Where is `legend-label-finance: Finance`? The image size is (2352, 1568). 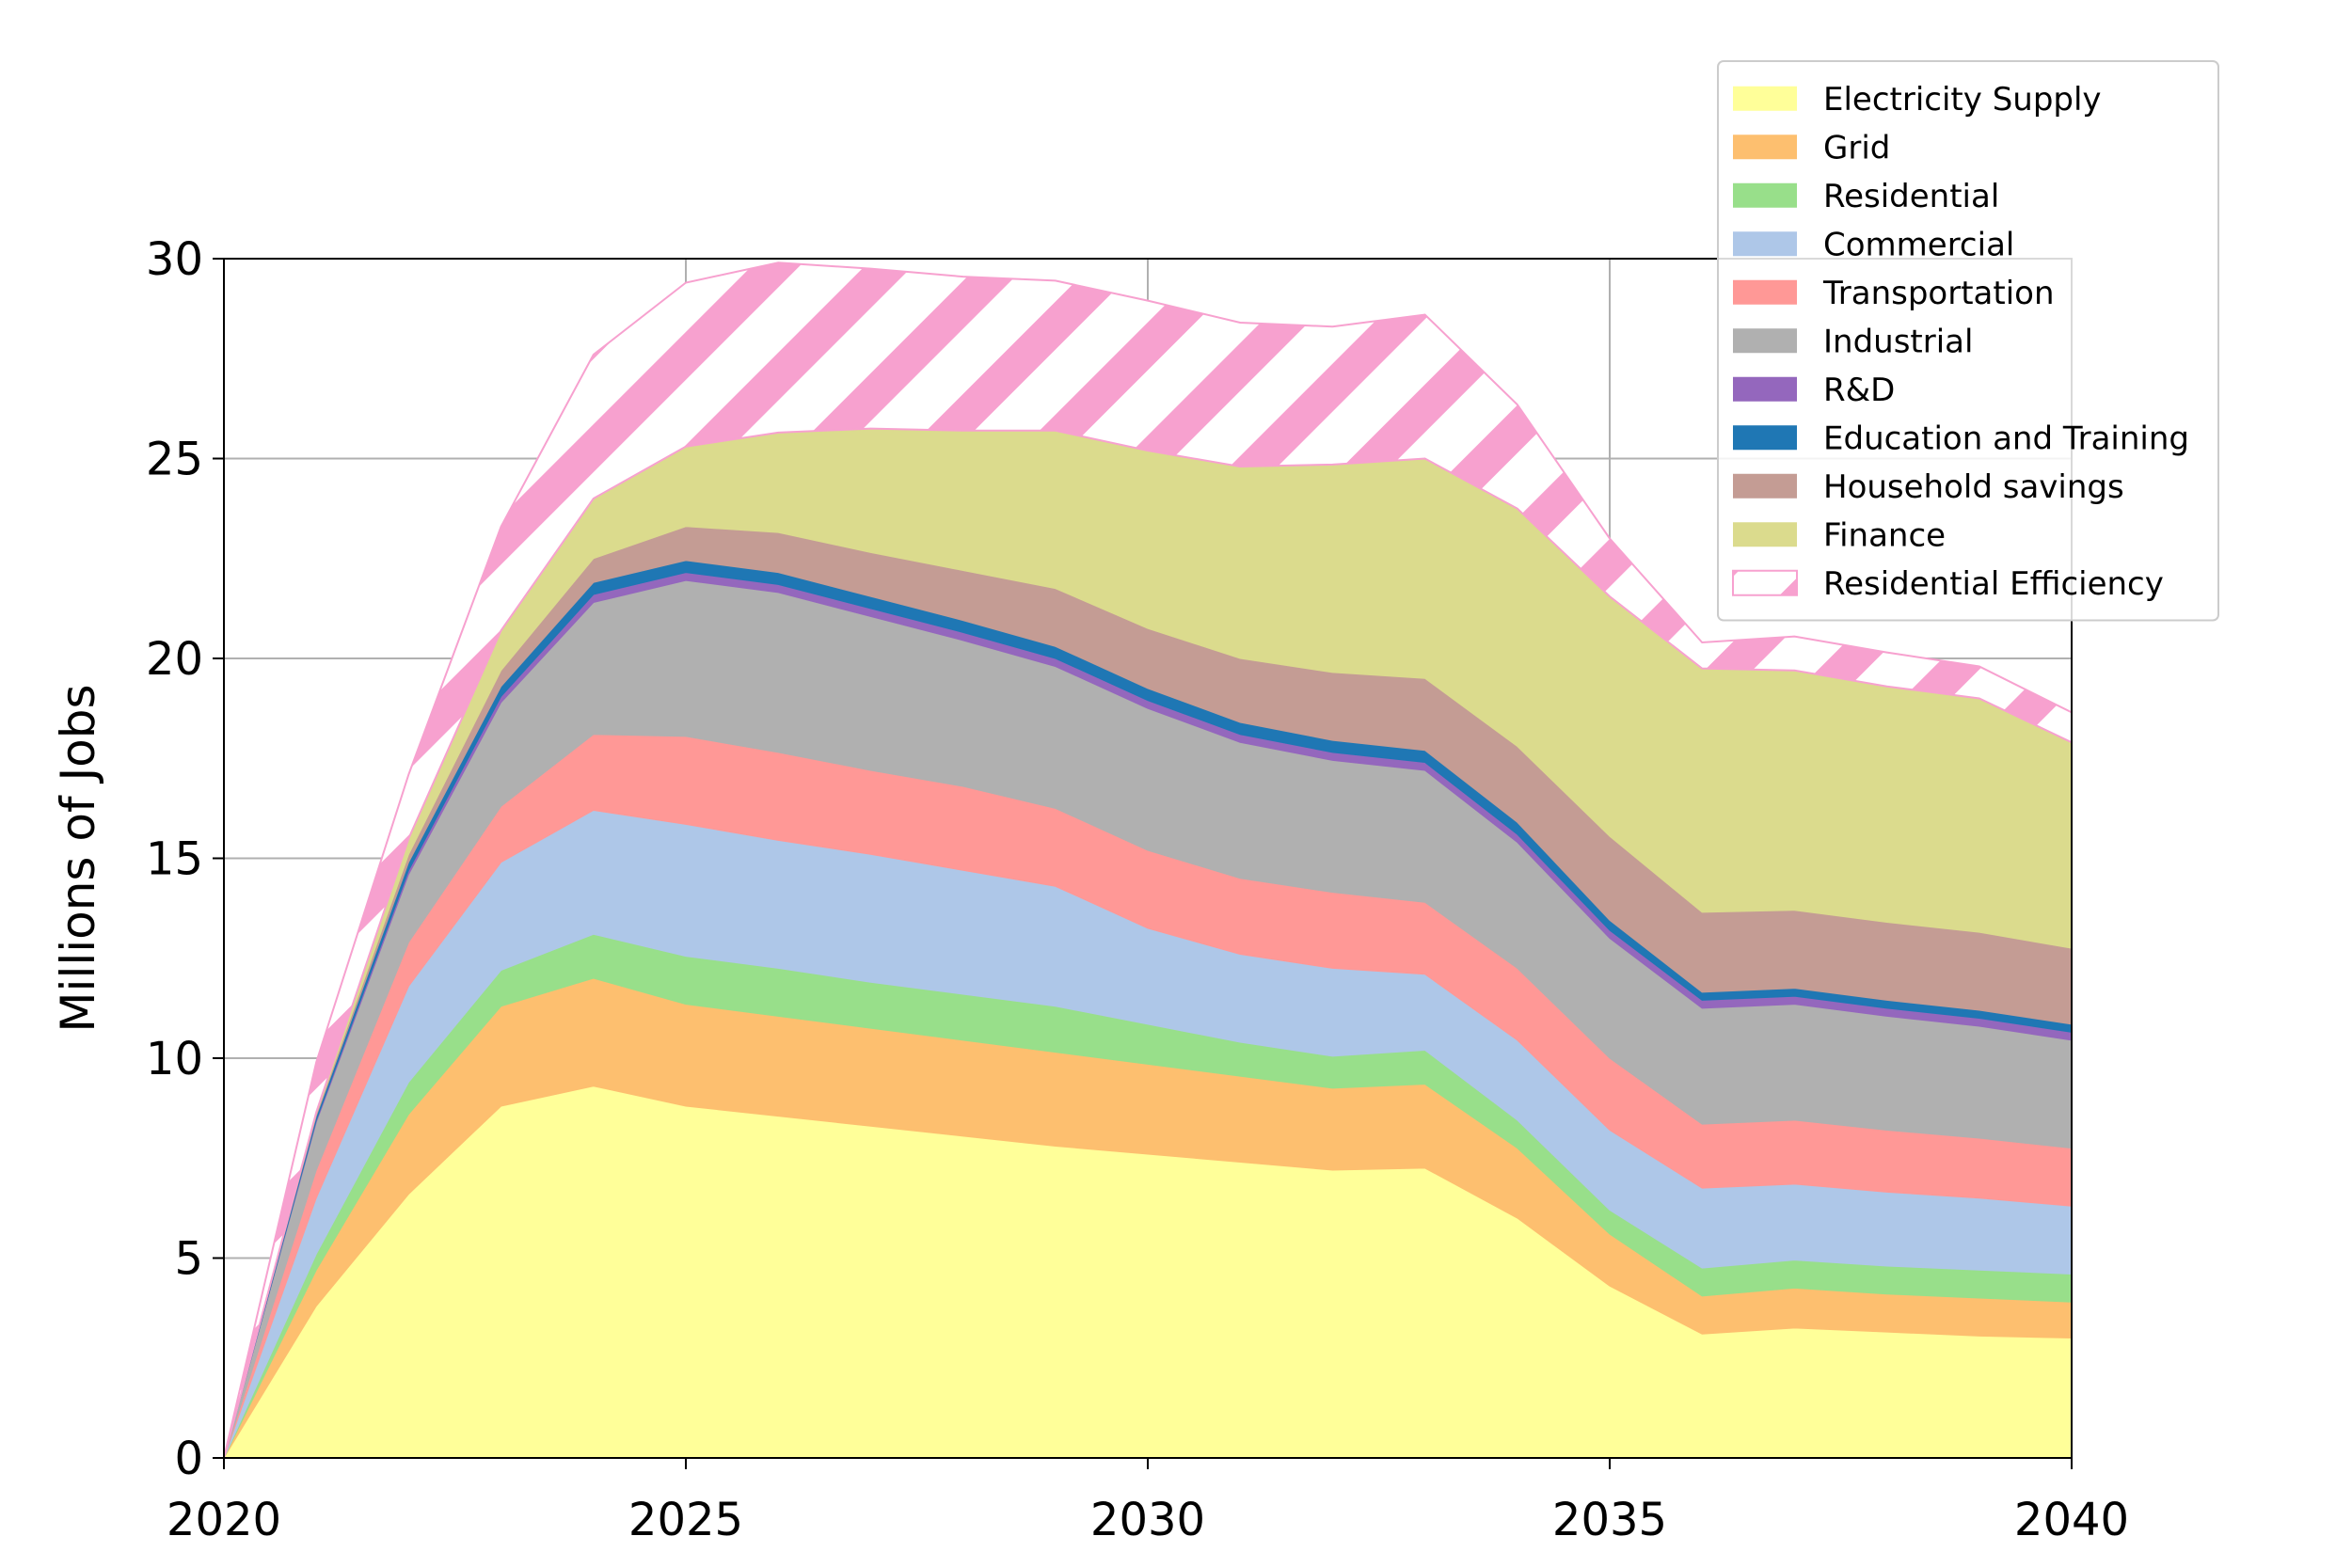
legend-label-finance: Finance is located at coordinates (1884, 535).